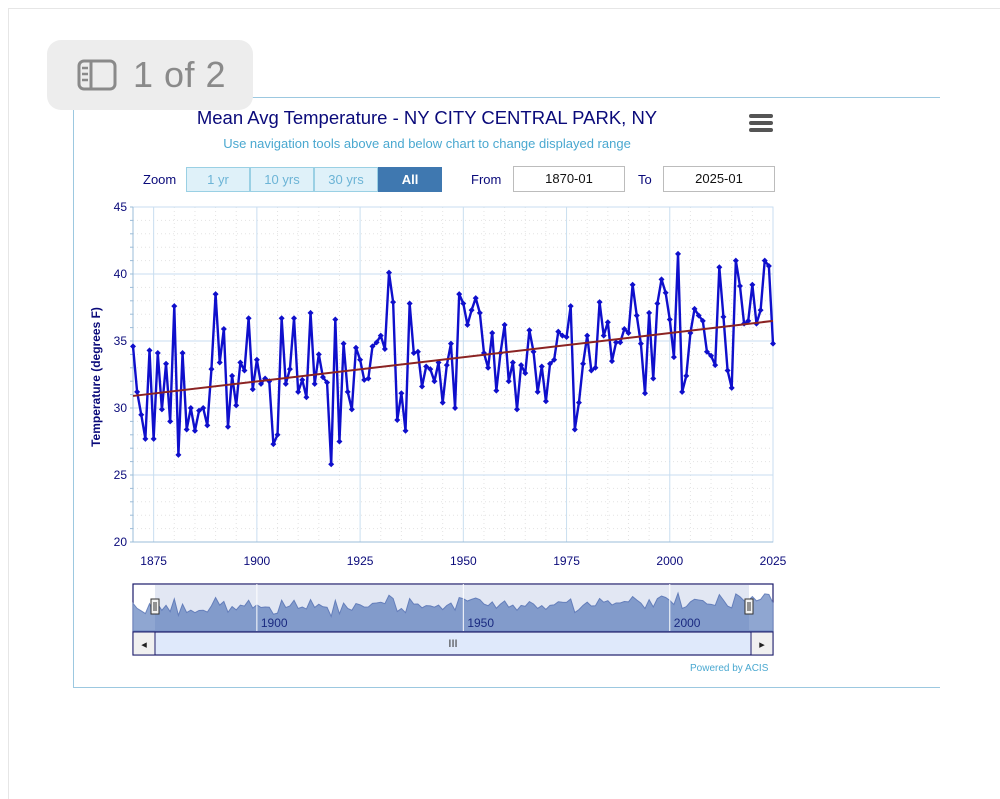  Describe the element at coordinates (121, 341) in the screenshot. I see `y-tick-label: 35` at that location.